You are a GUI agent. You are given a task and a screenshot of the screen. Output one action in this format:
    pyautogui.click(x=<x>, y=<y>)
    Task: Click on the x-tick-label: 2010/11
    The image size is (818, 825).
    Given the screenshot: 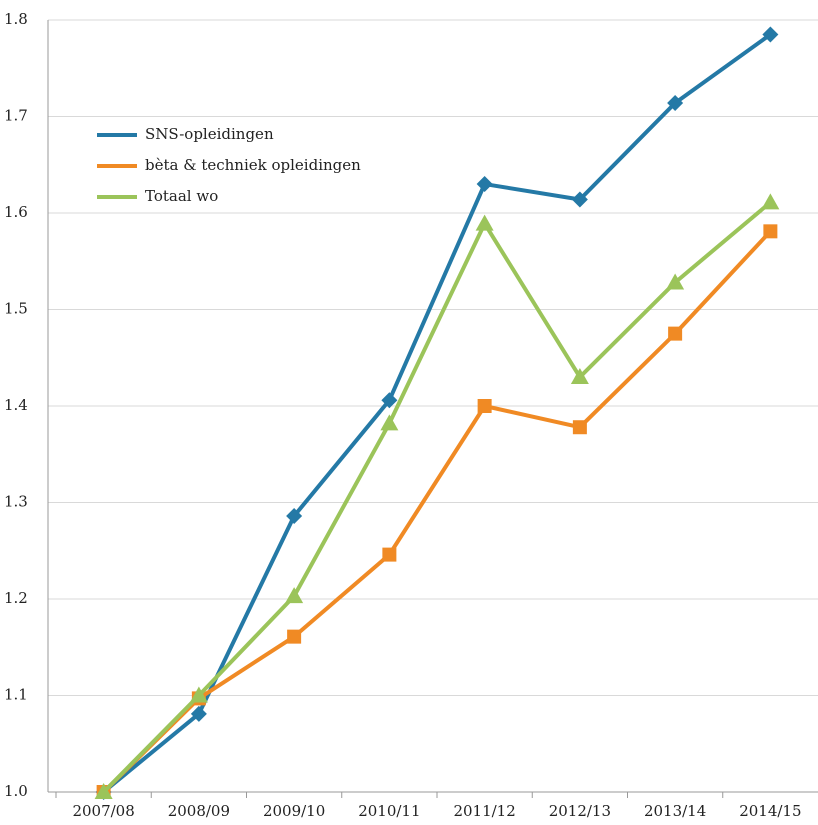 What is the action you would take?
    pyautogui.click(x=389, y=811)
    